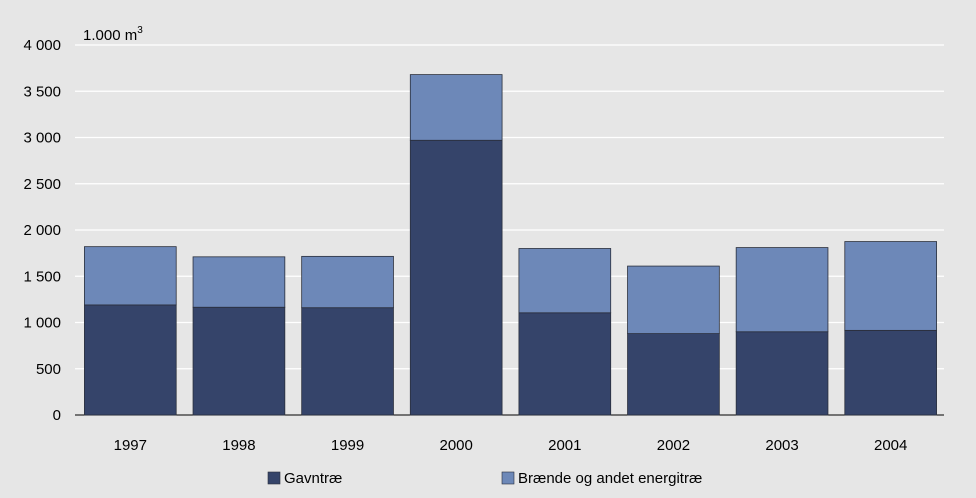 This screenshot has width=976, height=498. What do you see at coordinates (140, 30) in the screenshot?
I see `unit-label-superscript: 3` at bounding box center [140, 30].